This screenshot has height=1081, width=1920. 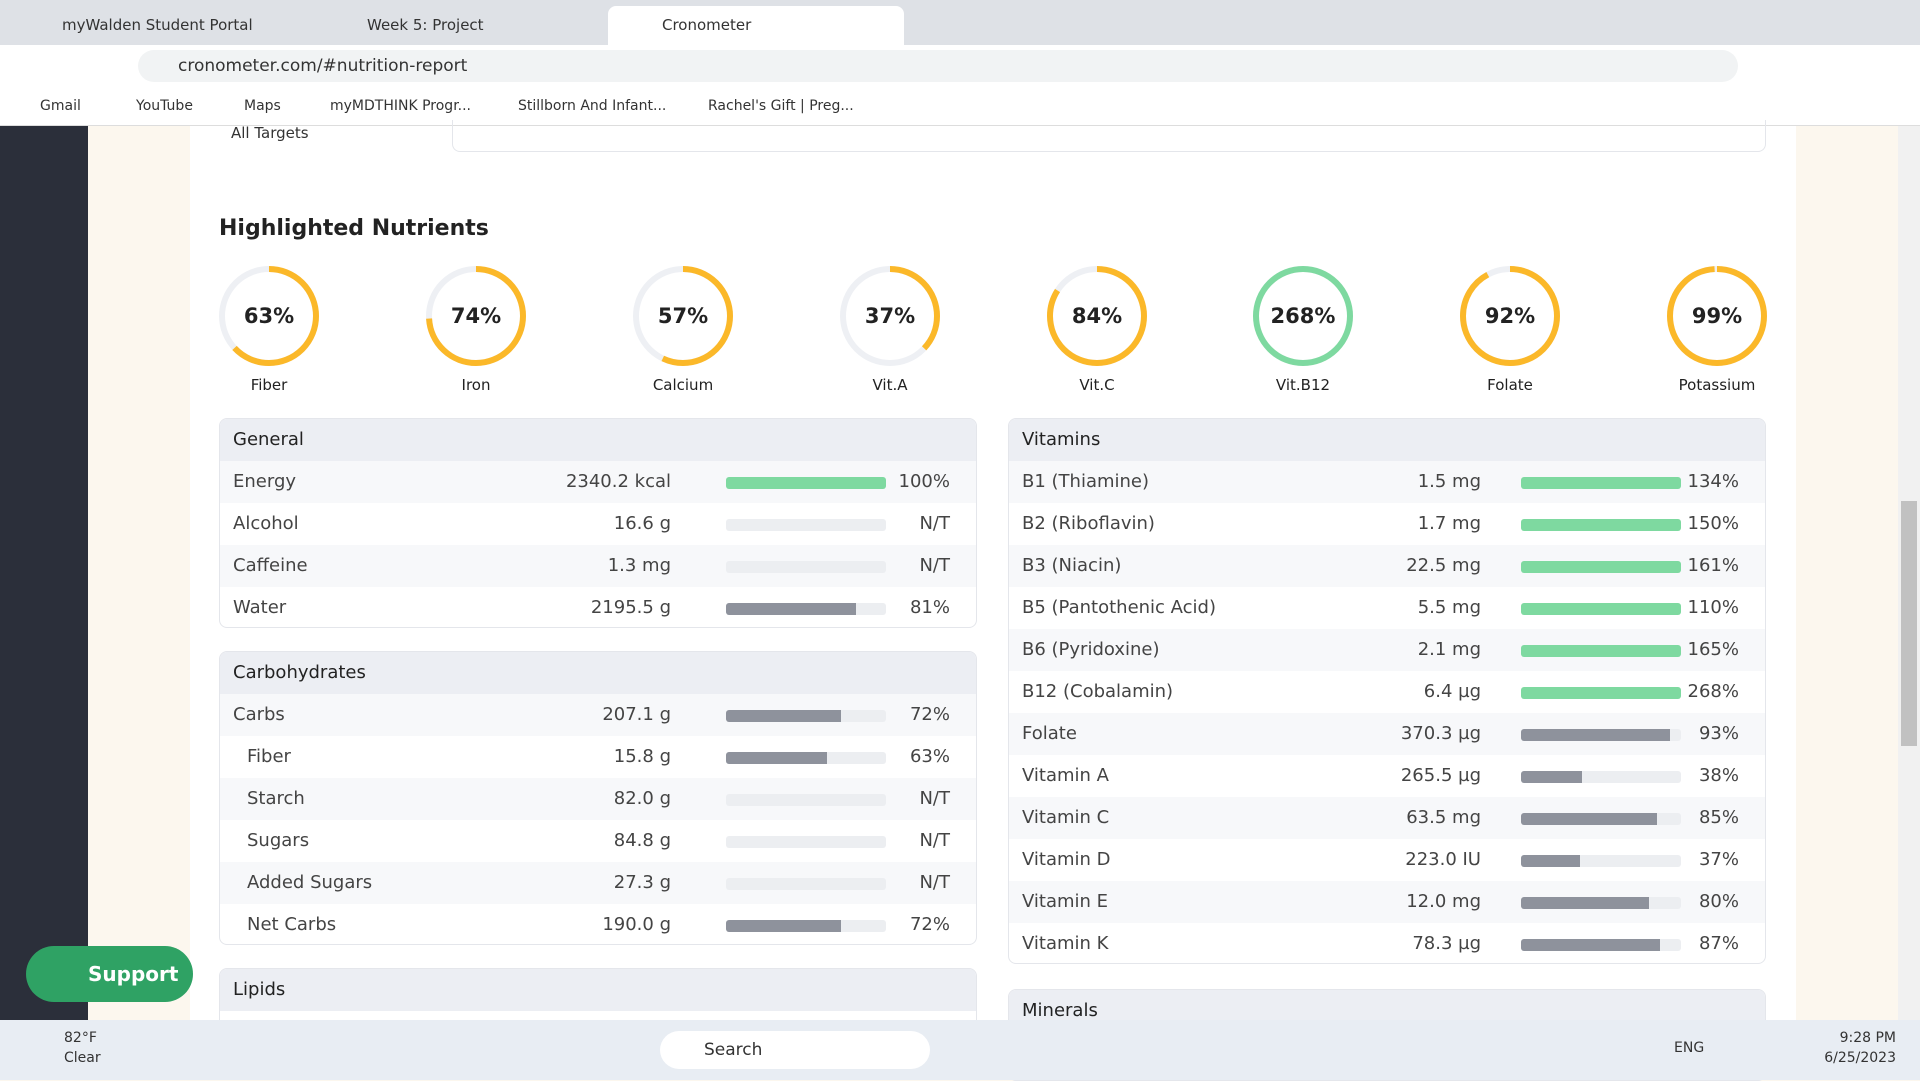 I want to click on ring-percent: 268%, so click(x=1303, y=316).